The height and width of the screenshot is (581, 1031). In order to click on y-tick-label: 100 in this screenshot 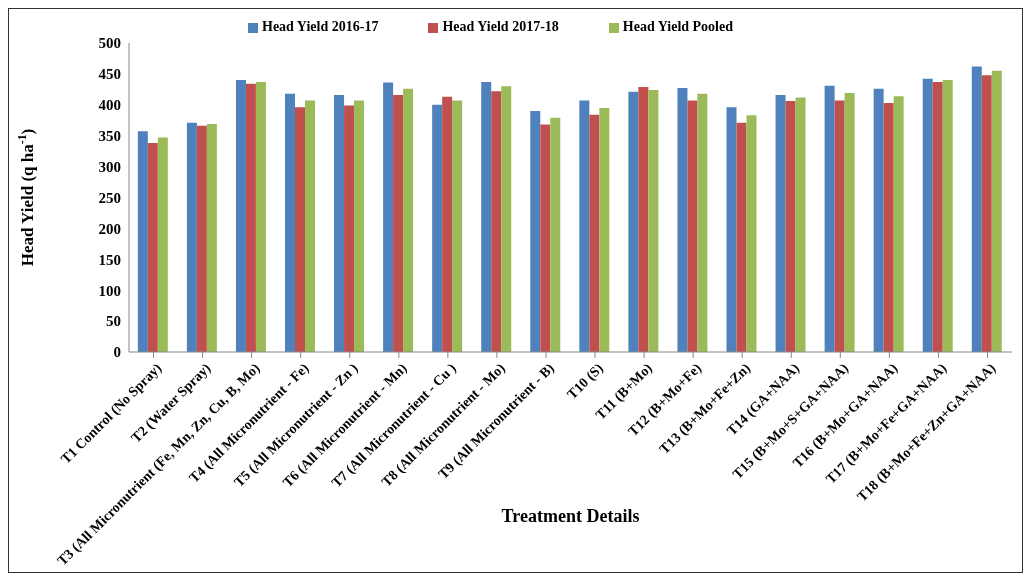, I will do `click(109, 290)`.